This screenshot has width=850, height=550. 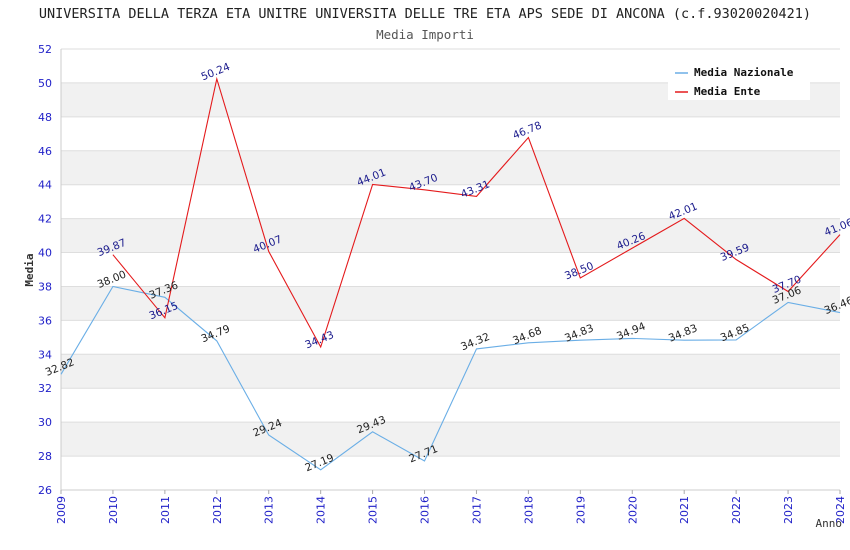 I want to click on x-tick-label: 2015, so click(x=373, y=510).